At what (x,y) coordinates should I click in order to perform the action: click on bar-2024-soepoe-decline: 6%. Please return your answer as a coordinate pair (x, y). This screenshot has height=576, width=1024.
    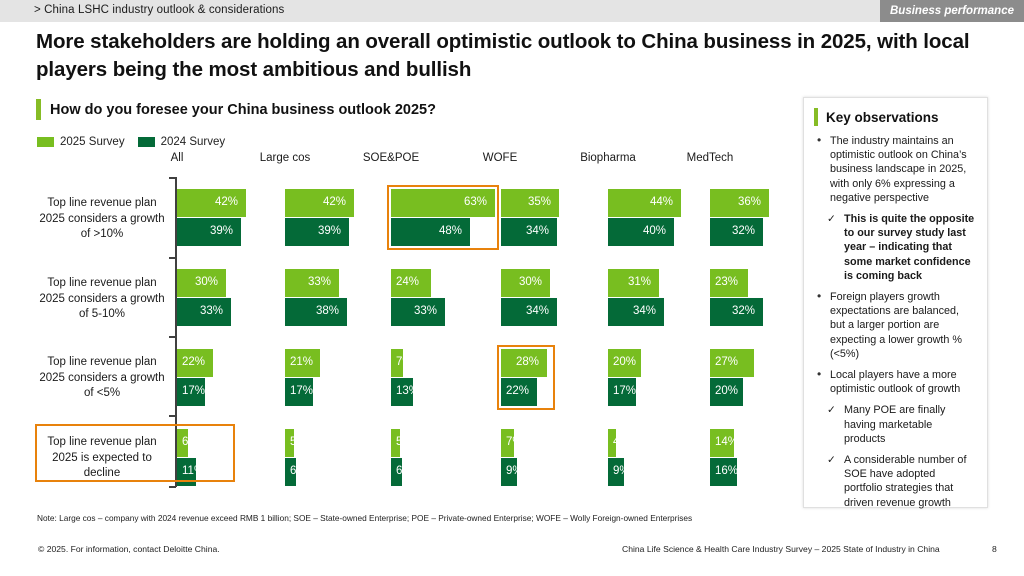
    Looking at the image, I should click on (402, 472).